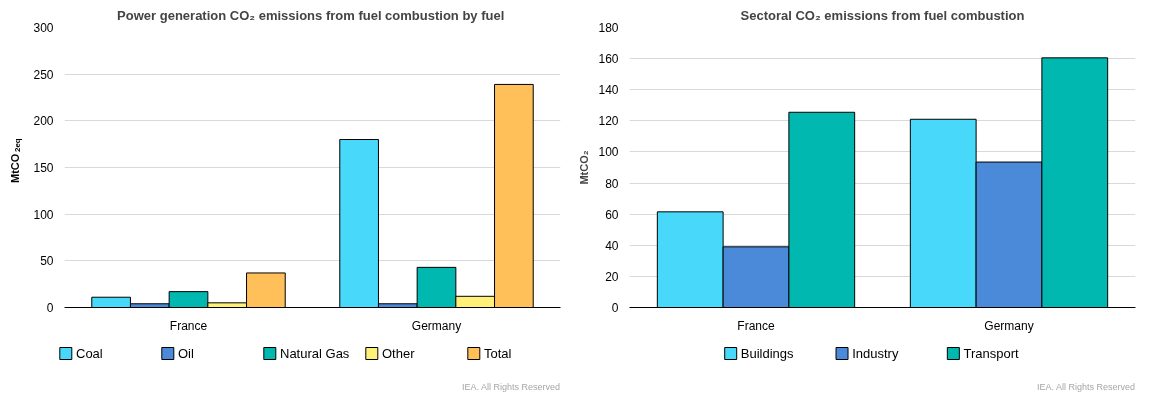  I want to click on legend-label: Oil, so click(186, 353).